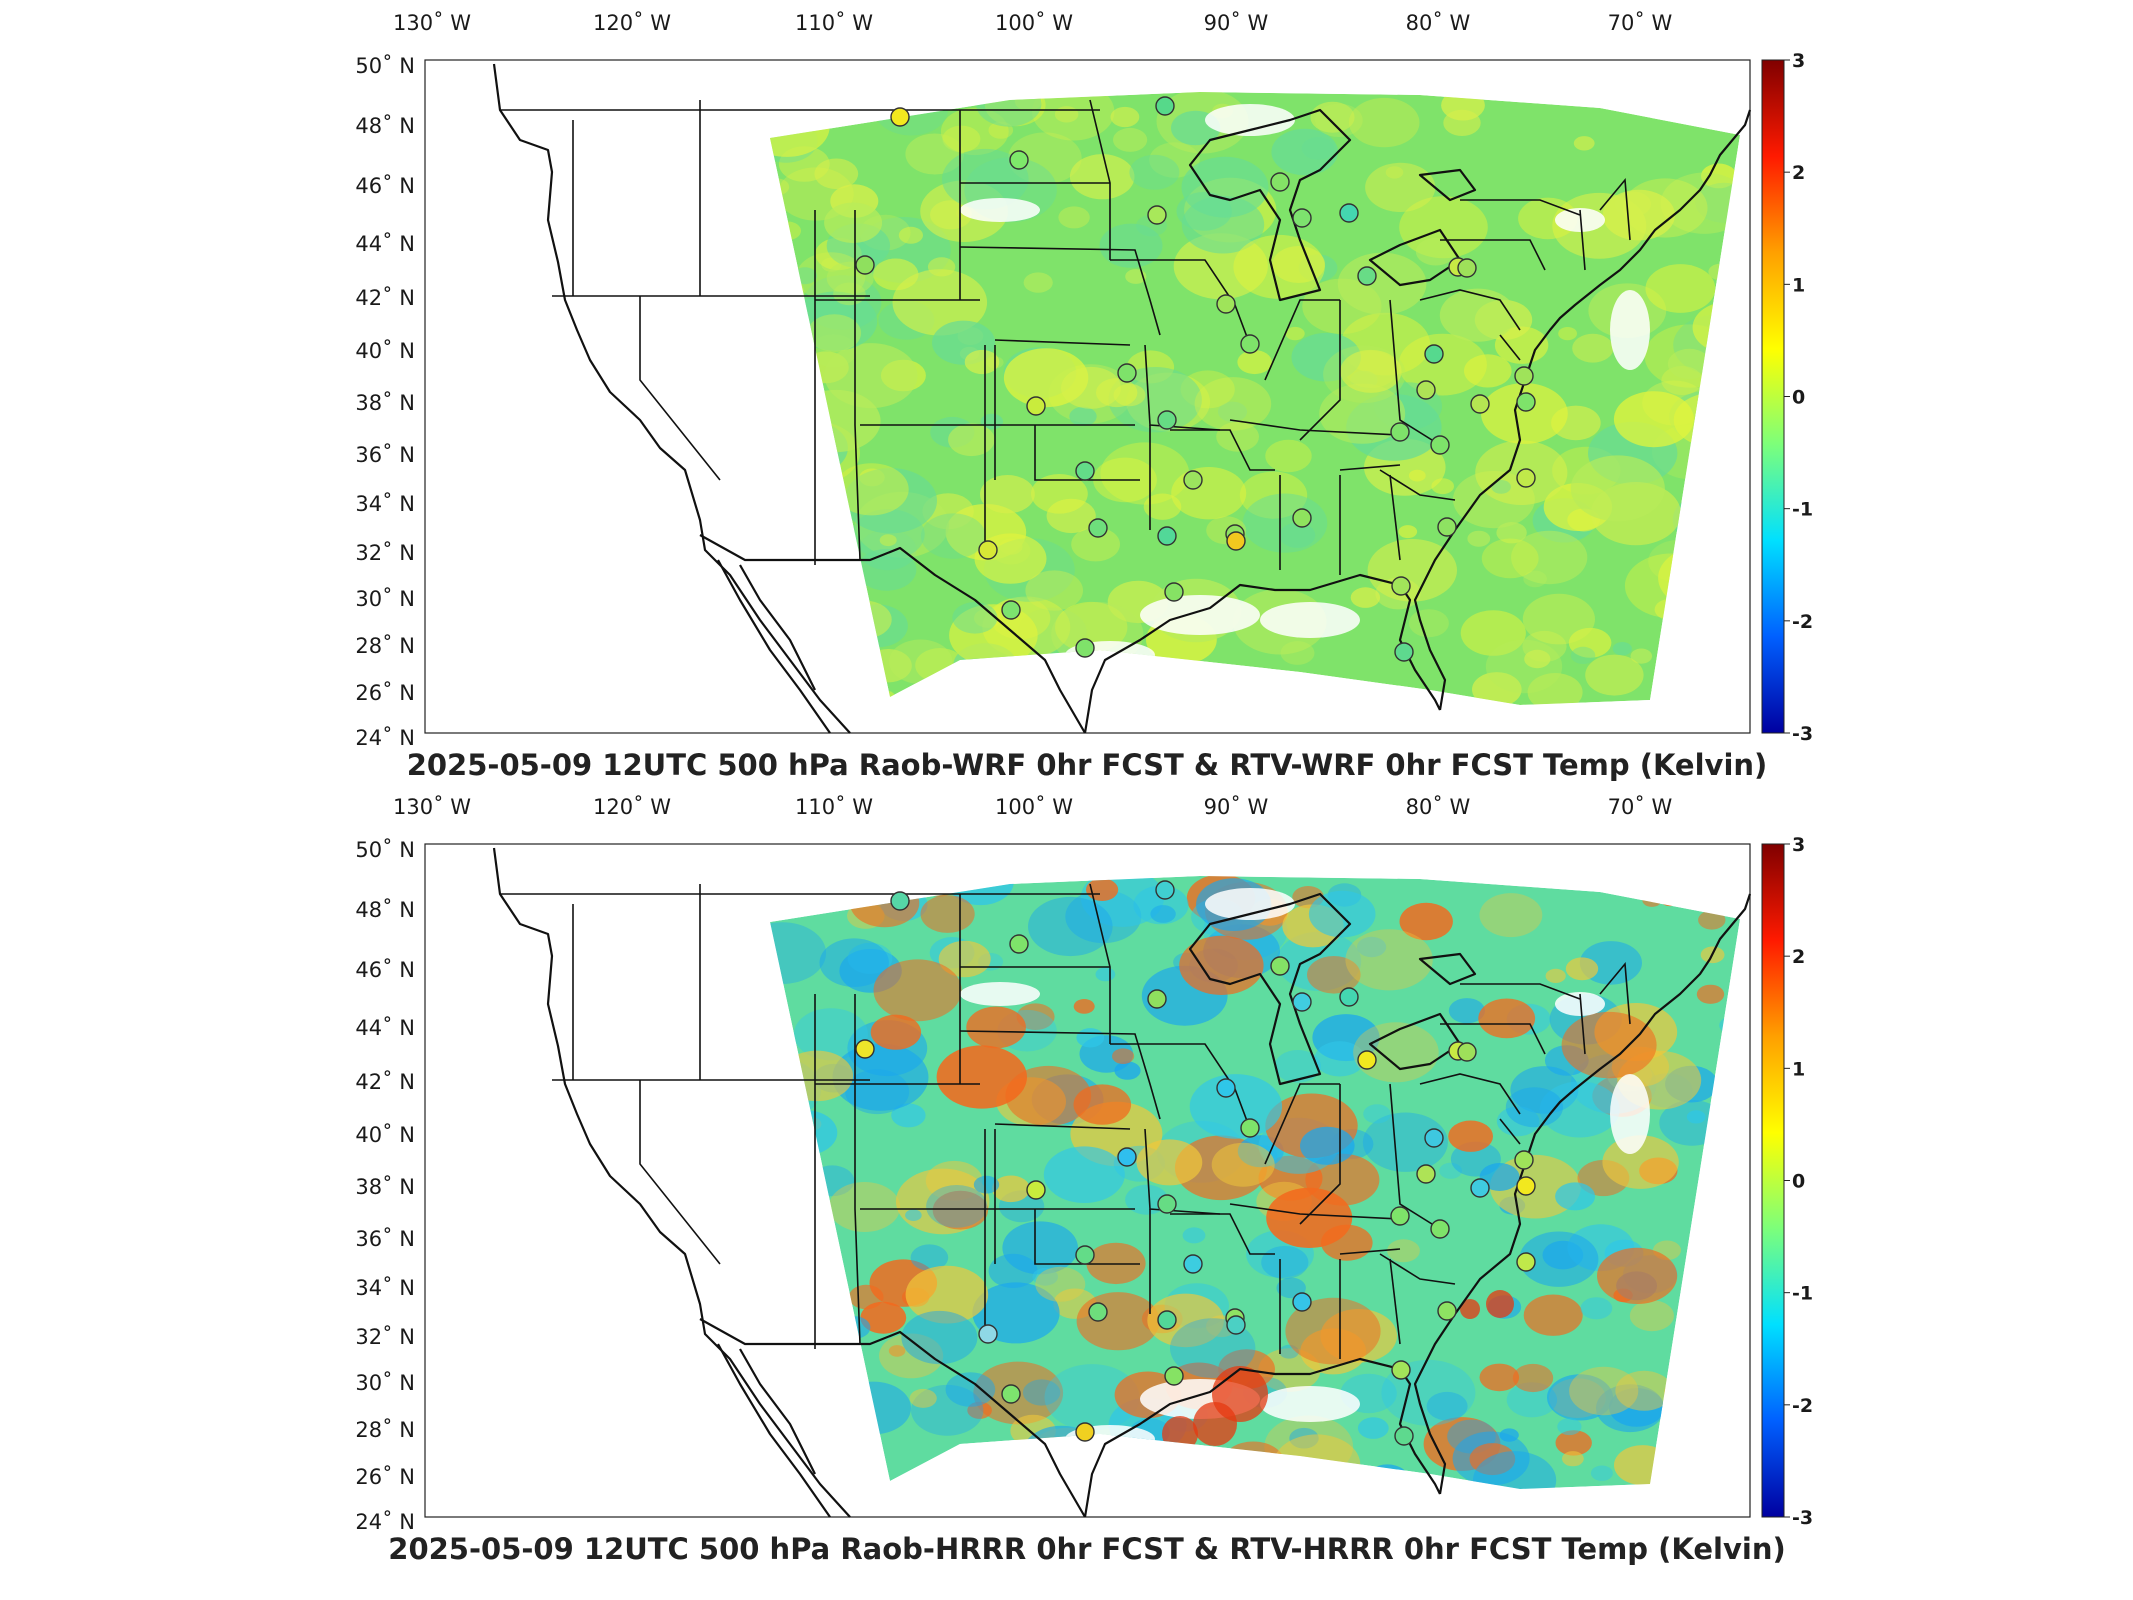  What do you see at coordinates (1802, 1518) in the screenshot?
I see `colorbar-tick-label: -3` at bounding box center [1802, 1518].